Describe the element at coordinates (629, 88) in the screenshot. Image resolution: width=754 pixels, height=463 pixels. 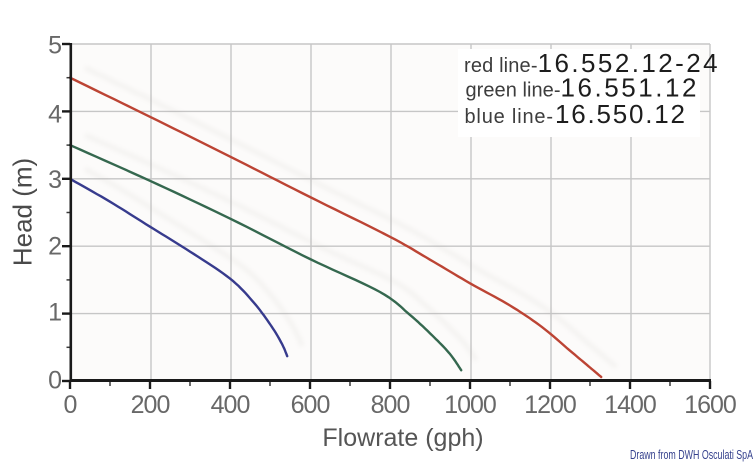
I see `svg-text: 16.551.12` at that location.